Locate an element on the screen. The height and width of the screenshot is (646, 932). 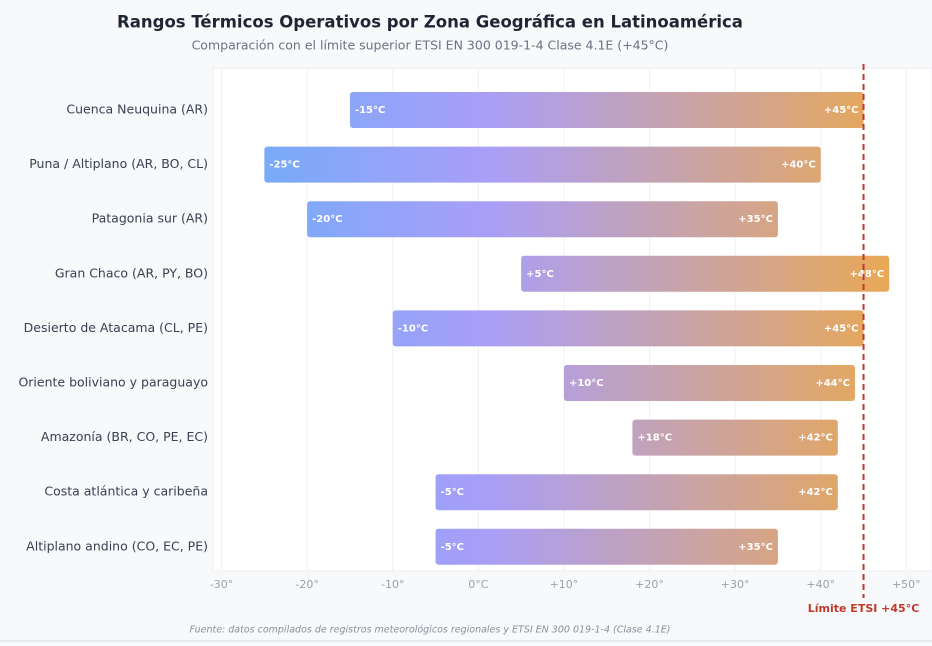
x-tick-label: -30° is located at coordinates (221, 584).